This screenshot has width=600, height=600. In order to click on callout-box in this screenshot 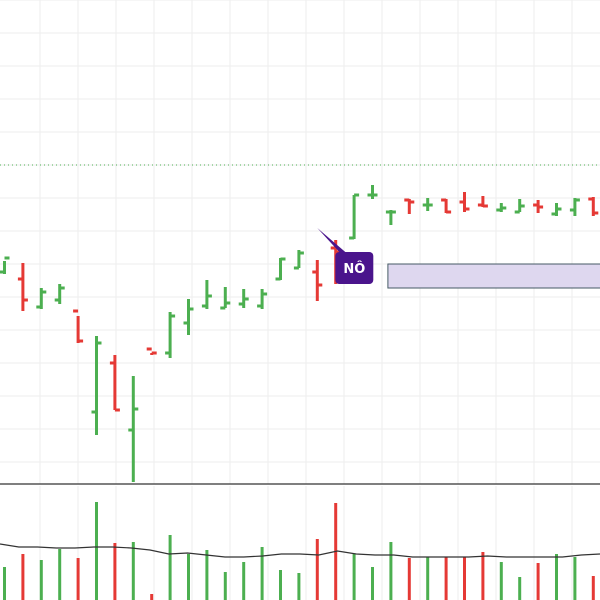, I will do `click(354, 268)`.